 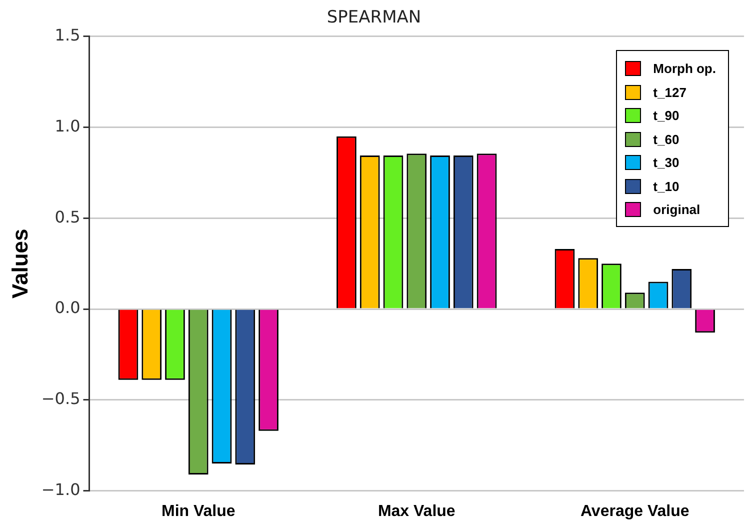 What do you see at coordinates (666, 162) in the screenshot?
I see `legend-label: t_30` at bounding box center [666, 162].